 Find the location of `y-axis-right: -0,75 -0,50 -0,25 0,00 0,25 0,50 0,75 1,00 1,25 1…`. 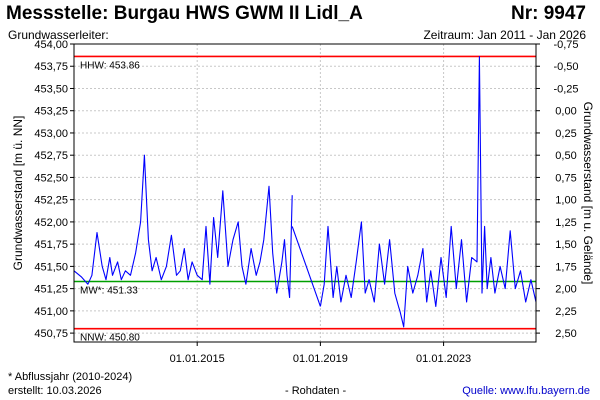

y-axis-right: -0,75 -0,50 -0,25 0,00 0,25 0,50 0,75 1,00 1,25 1… is located at coordinates (557, 189).